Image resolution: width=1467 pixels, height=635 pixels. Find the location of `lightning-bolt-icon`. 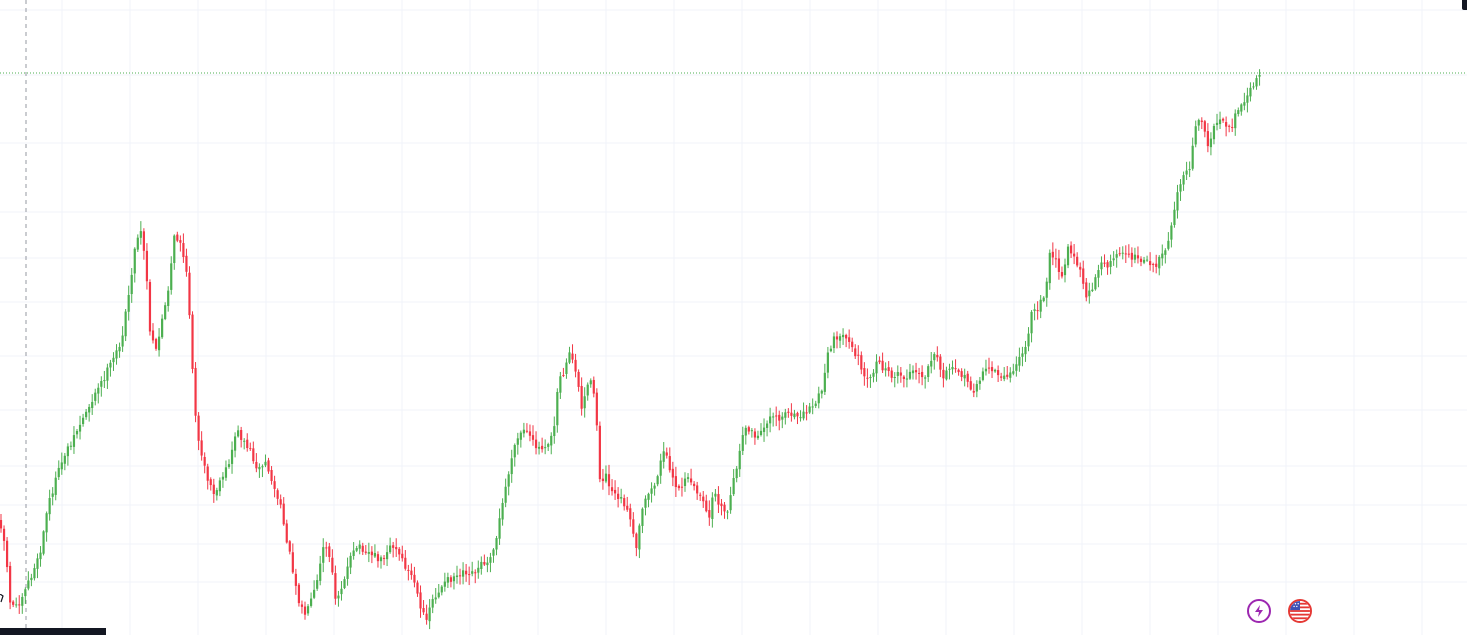

lightning-bolt-icon is located at coordinates (1259, 611).